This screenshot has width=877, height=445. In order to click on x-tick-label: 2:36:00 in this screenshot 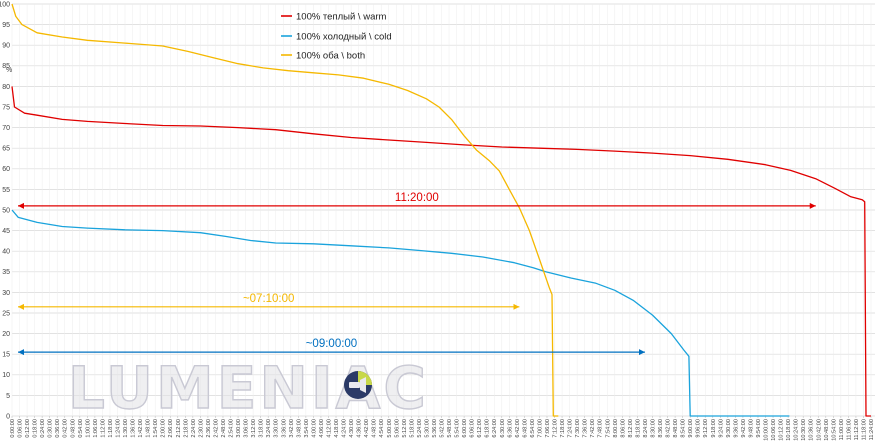, I will do `click(209, 428)`.